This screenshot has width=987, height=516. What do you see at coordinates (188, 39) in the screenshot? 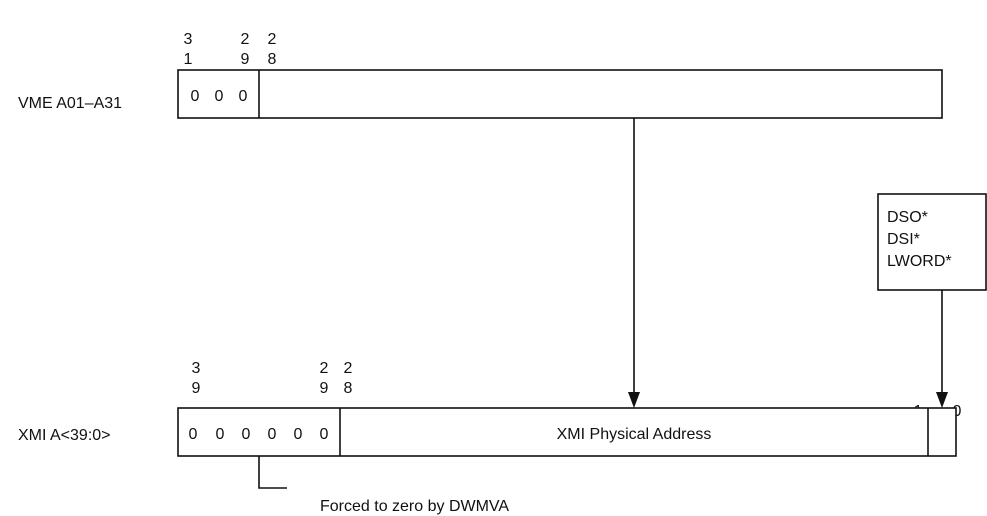
I see `vme-bit31-tens: 3` at bounding box center [188, 39].